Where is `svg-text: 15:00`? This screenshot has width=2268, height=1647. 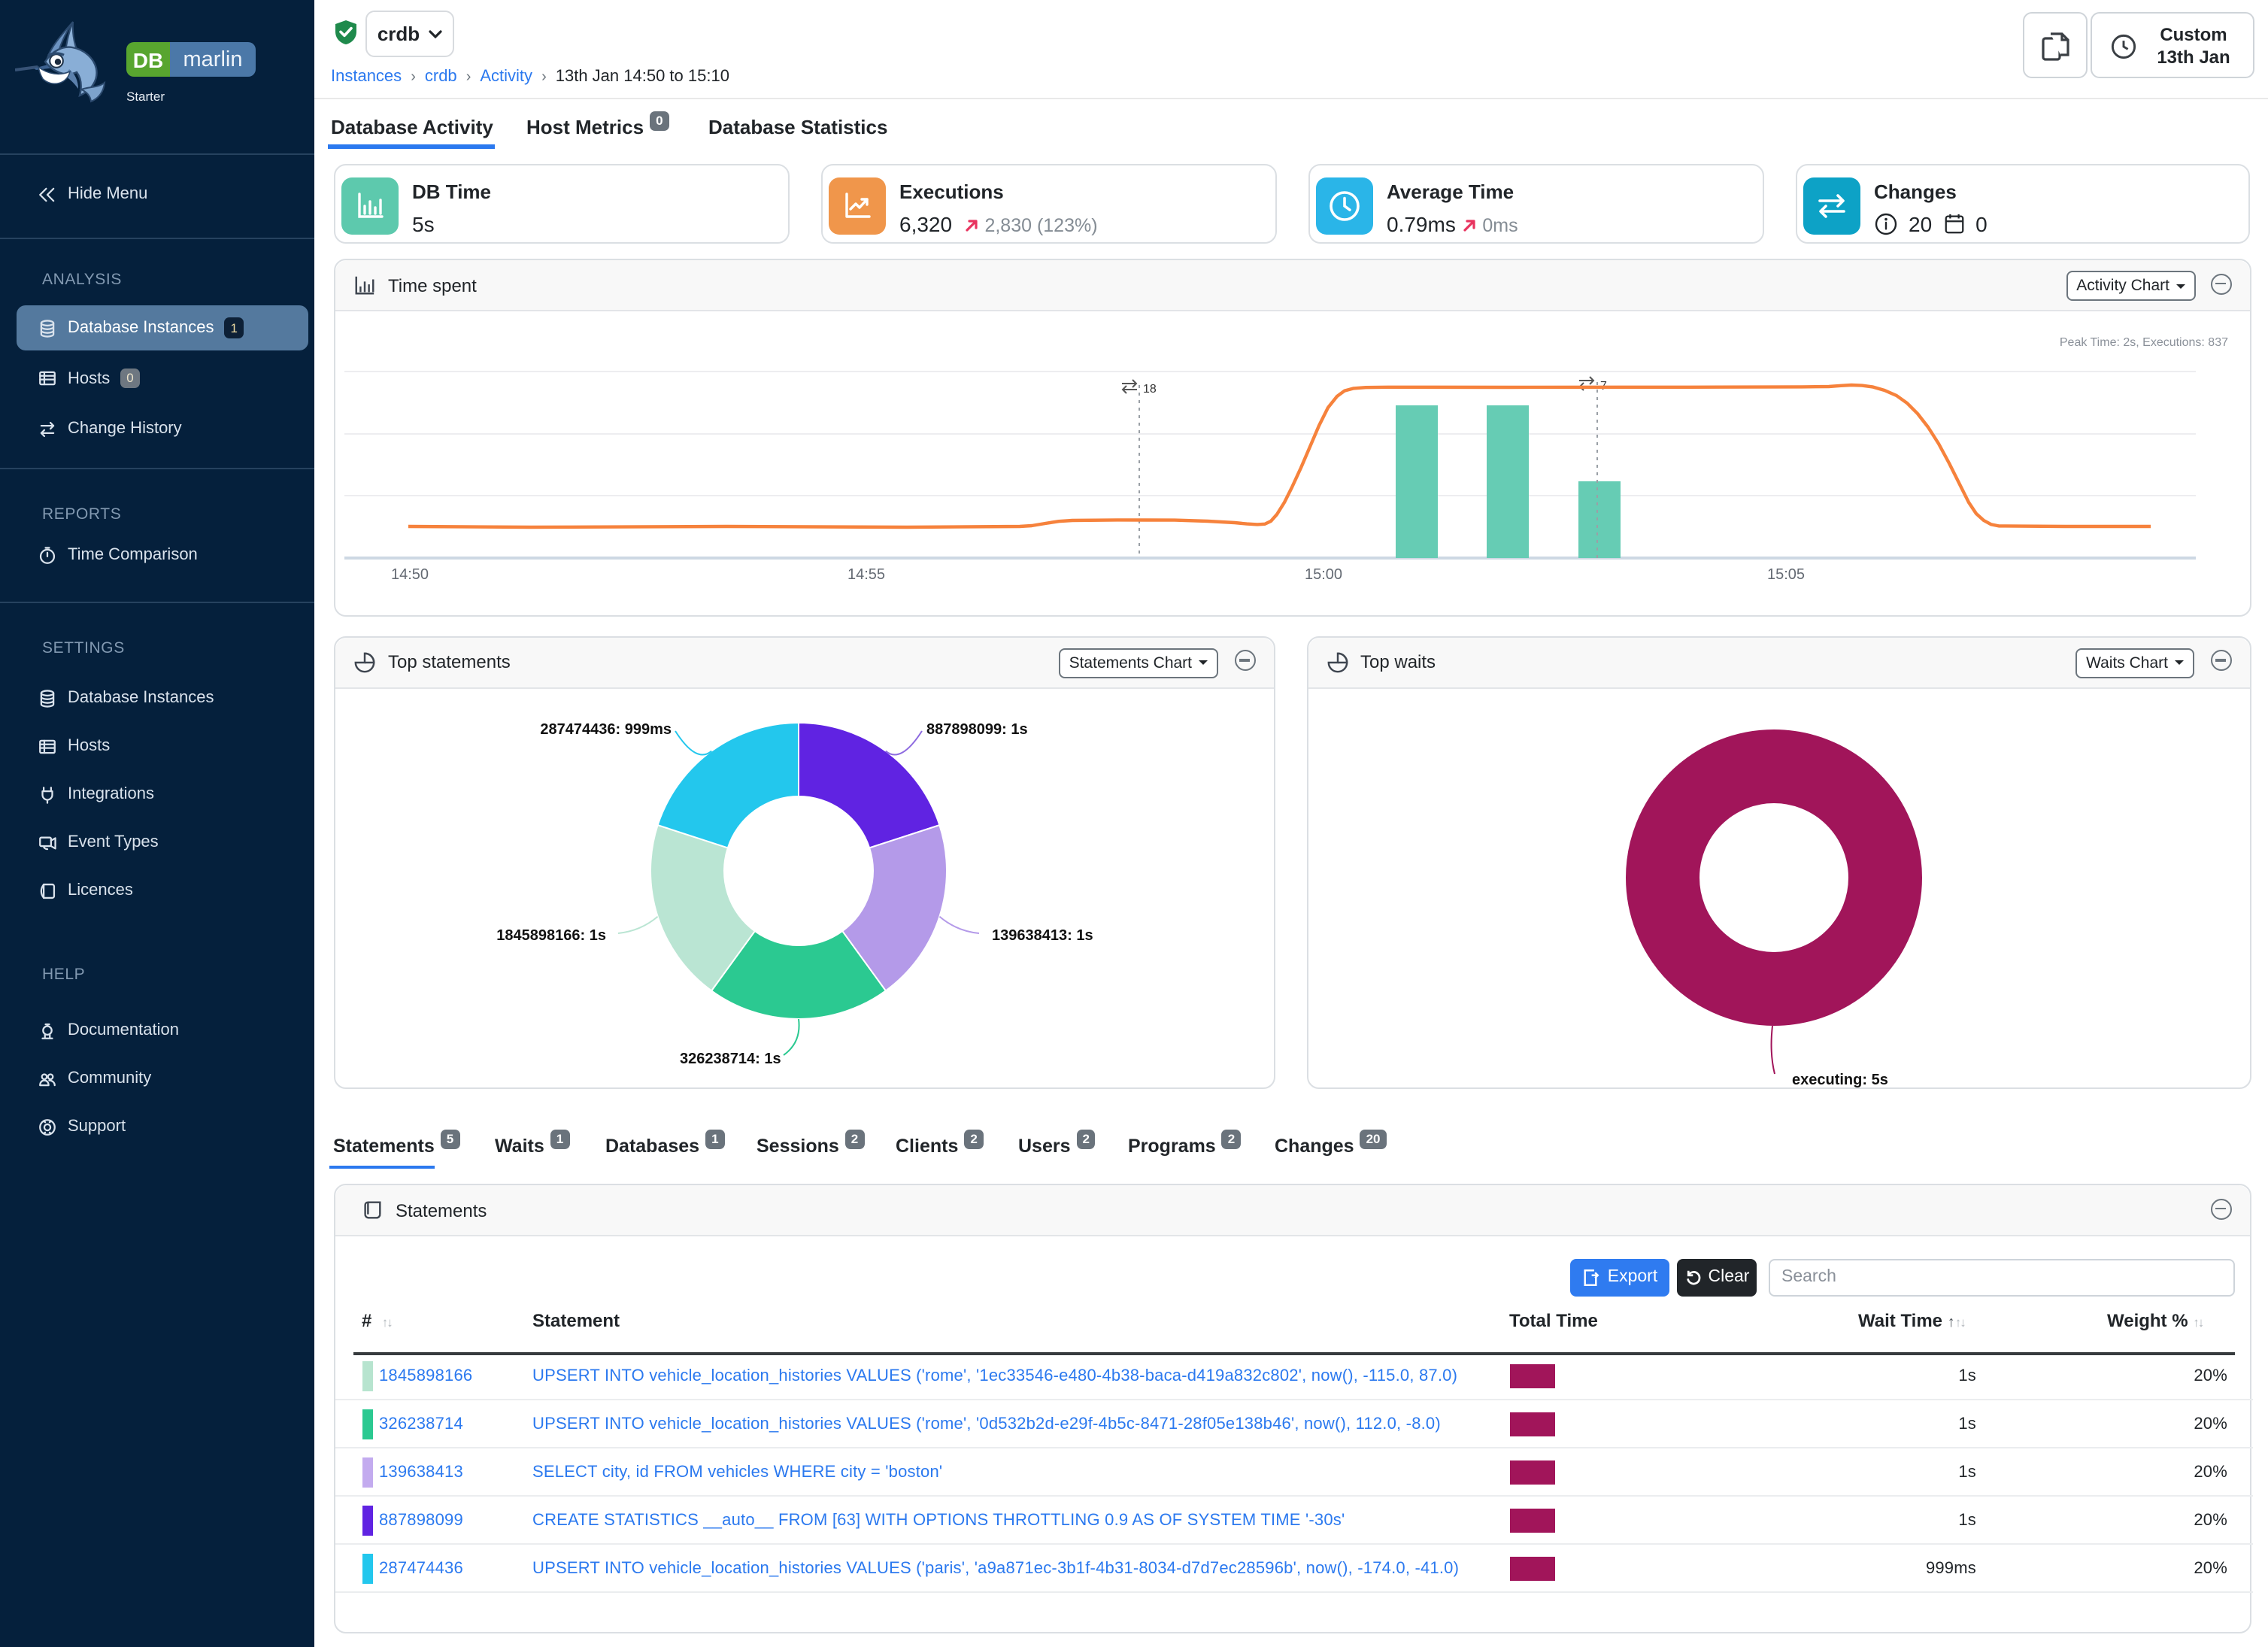
svg-text: 15:00 is located at coordinates (1323, 574).